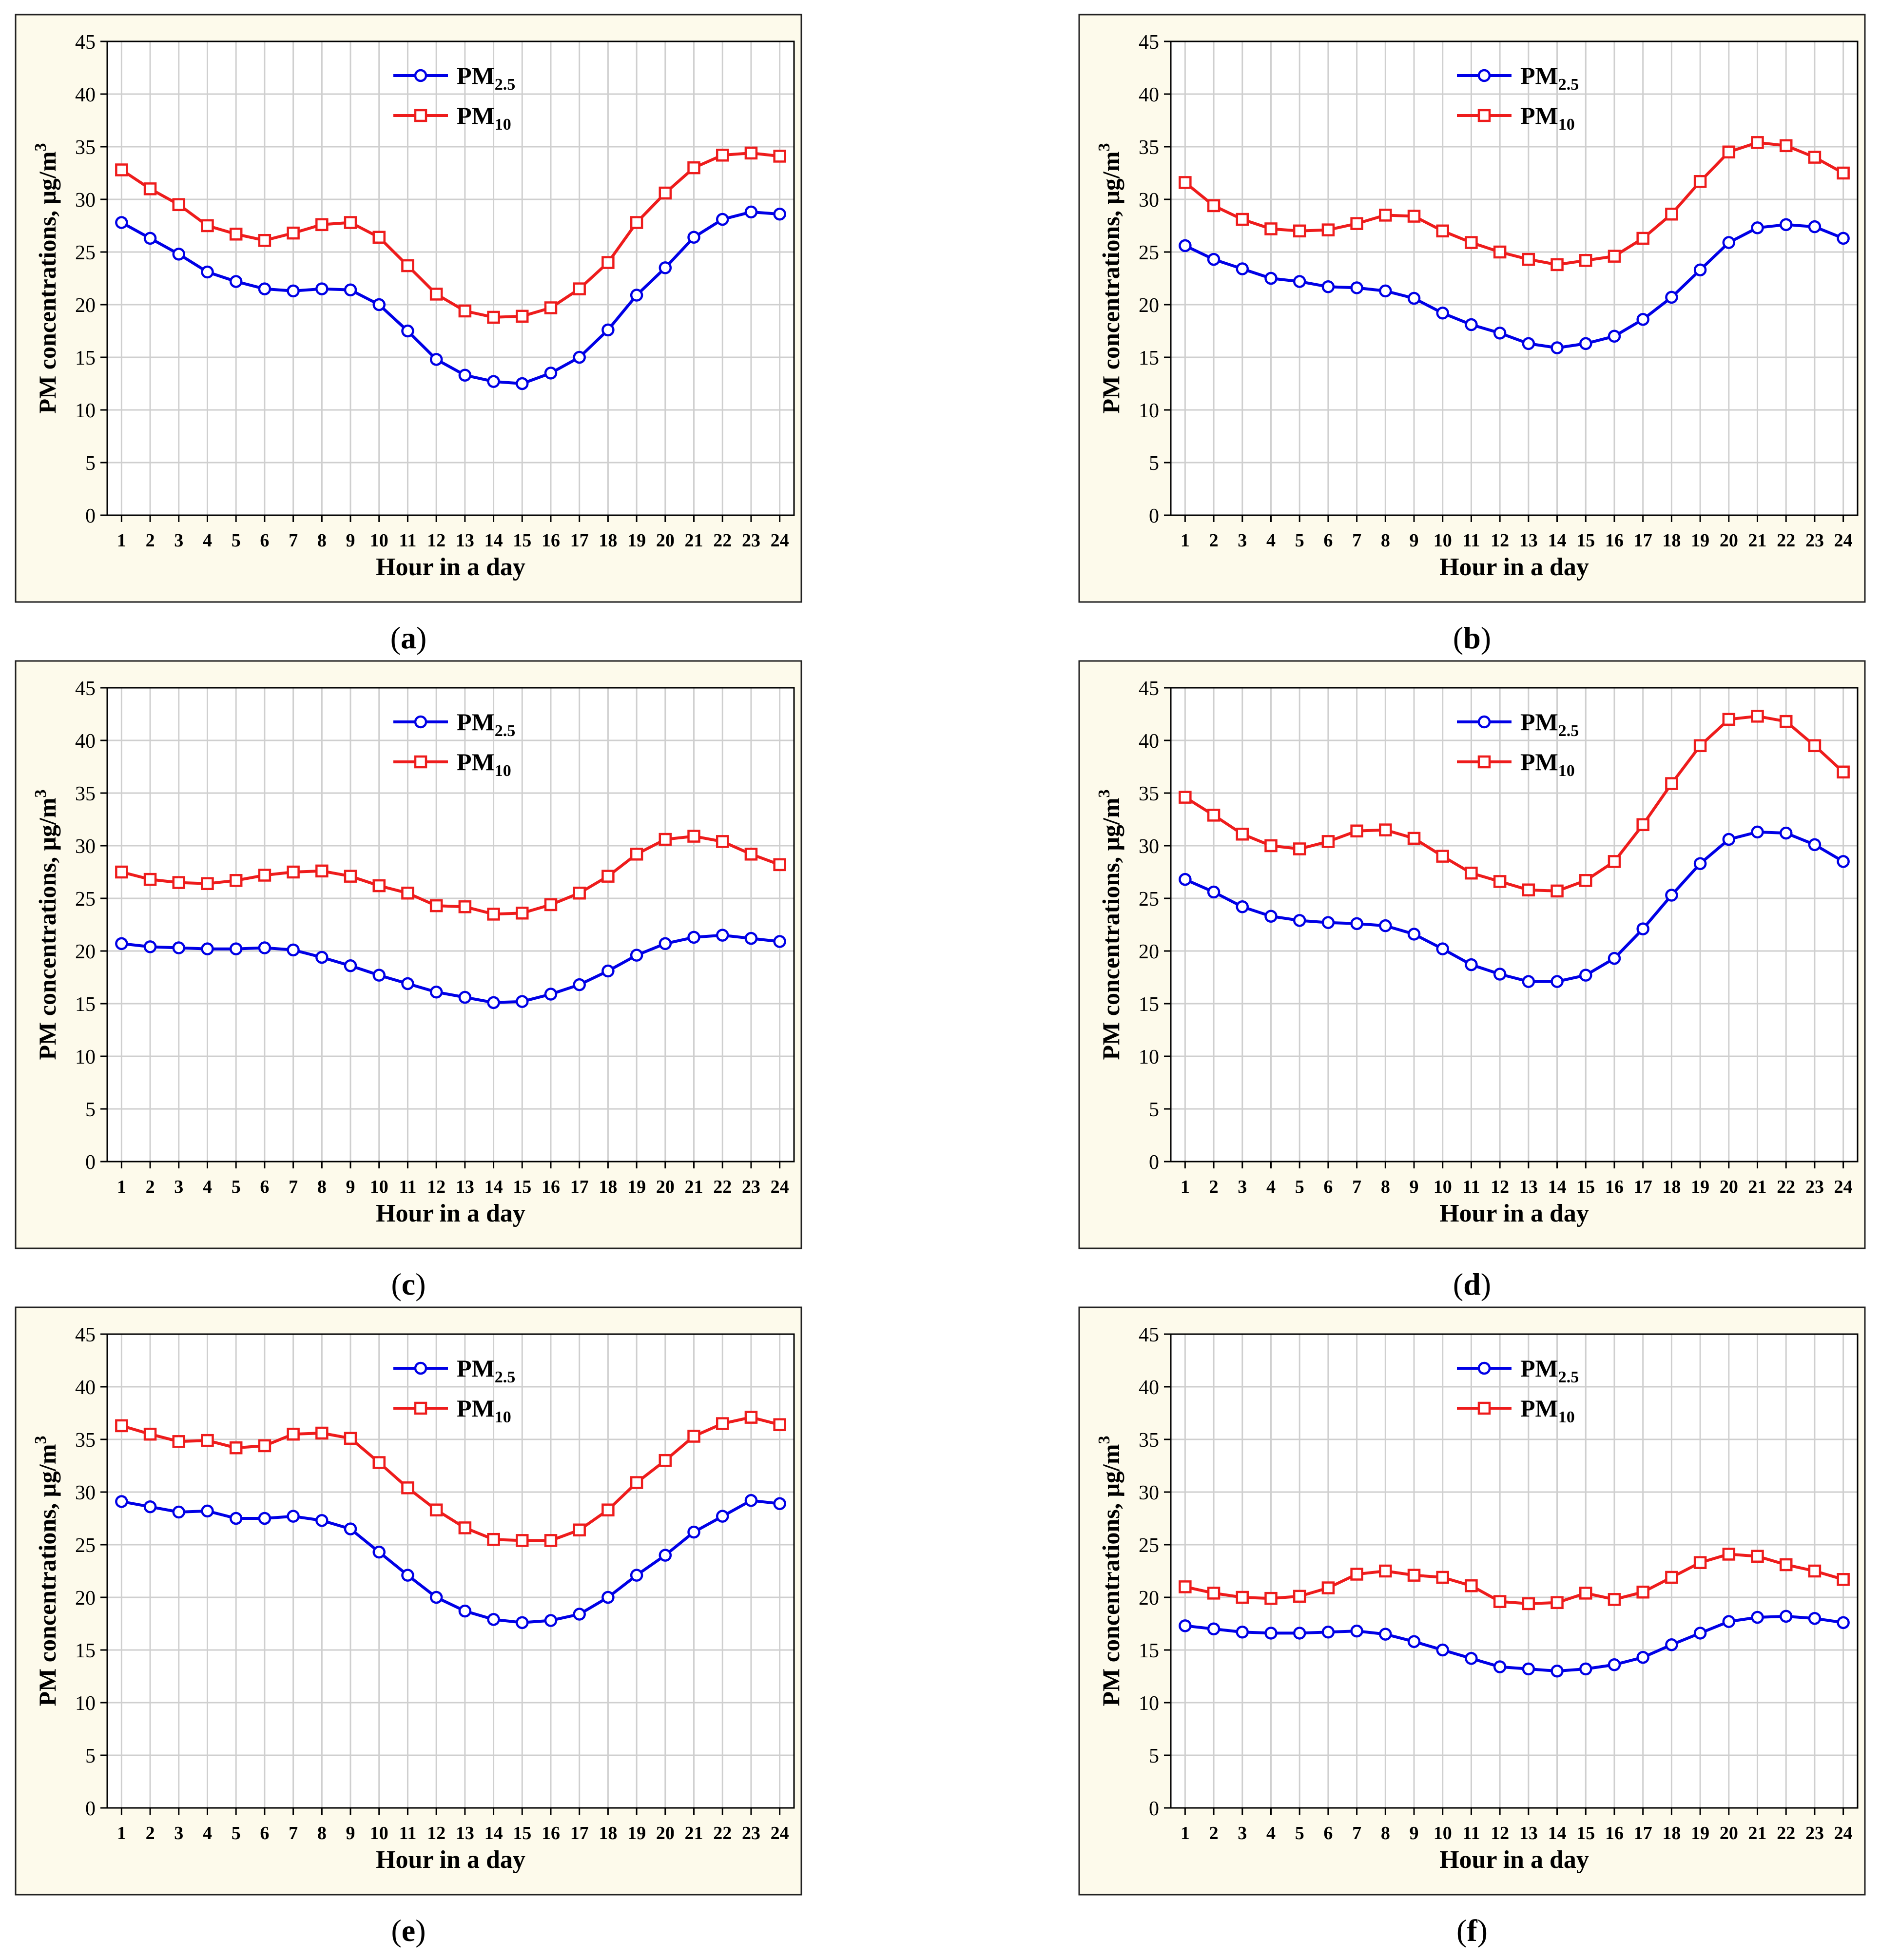  Describe the element at coordinates (1549, 78) in the screenshot. I see `legend-label-b: PM2.5` at that location.